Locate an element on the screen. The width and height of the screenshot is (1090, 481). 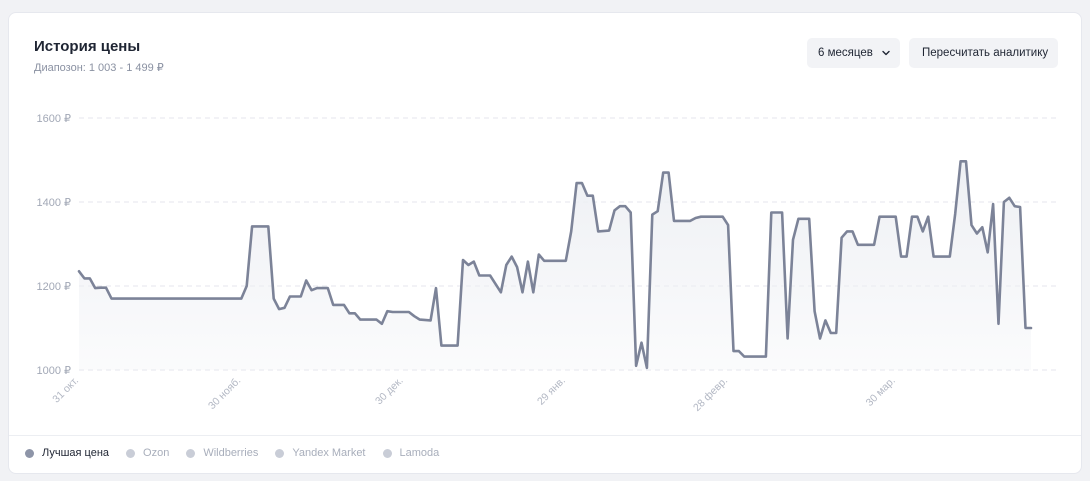
y-tick-label: 1000 ₽ is located at coordinates (53, 371).